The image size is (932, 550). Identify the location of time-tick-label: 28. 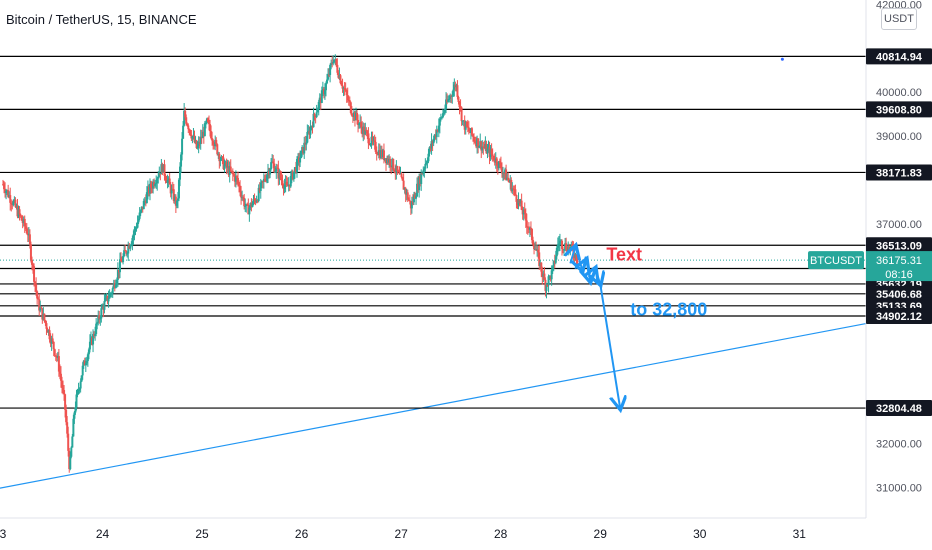
(501, 534).